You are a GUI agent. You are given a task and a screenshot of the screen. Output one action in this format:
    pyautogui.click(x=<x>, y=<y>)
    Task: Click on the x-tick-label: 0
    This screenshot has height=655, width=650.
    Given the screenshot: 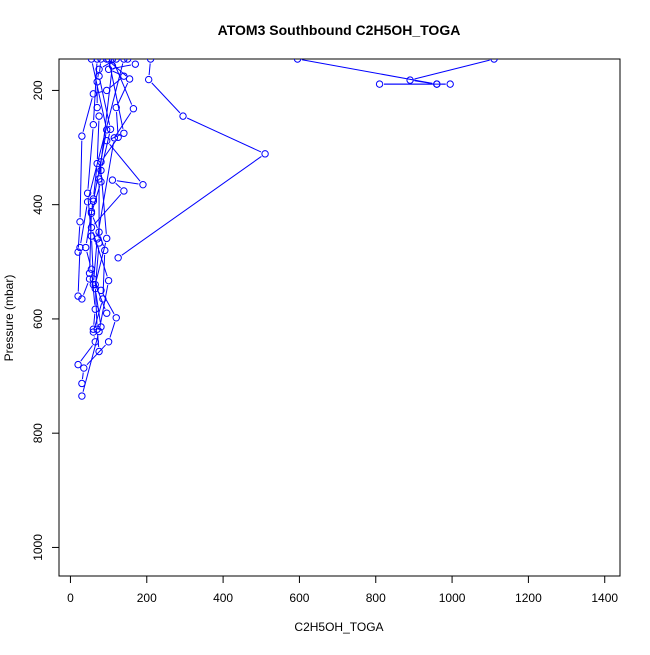 What is the action you would take?
    pyautogui.click(x=70, y=598)
    